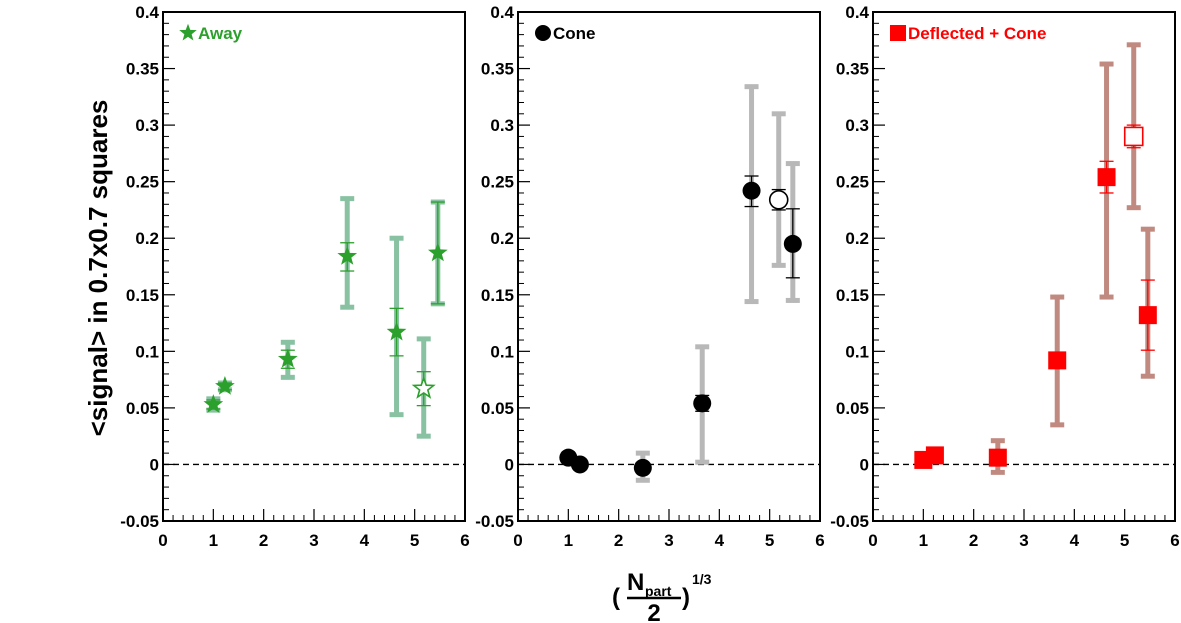  Describe the element at coordinates (977, 33) in the screenshot. I see `legend-label: Deflected + Cone` at that location.